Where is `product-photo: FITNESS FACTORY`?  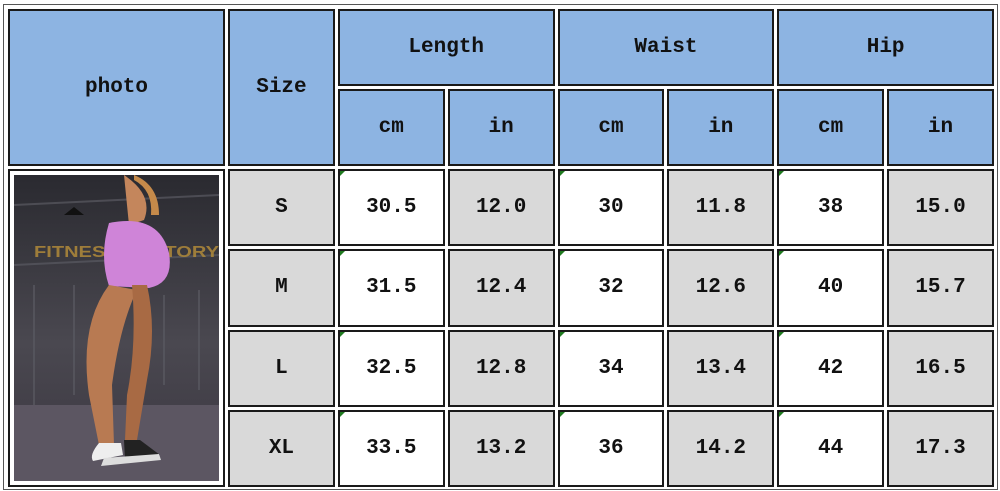
product-photo: FITNESS FACTORY is located at coordinates (116, 328).